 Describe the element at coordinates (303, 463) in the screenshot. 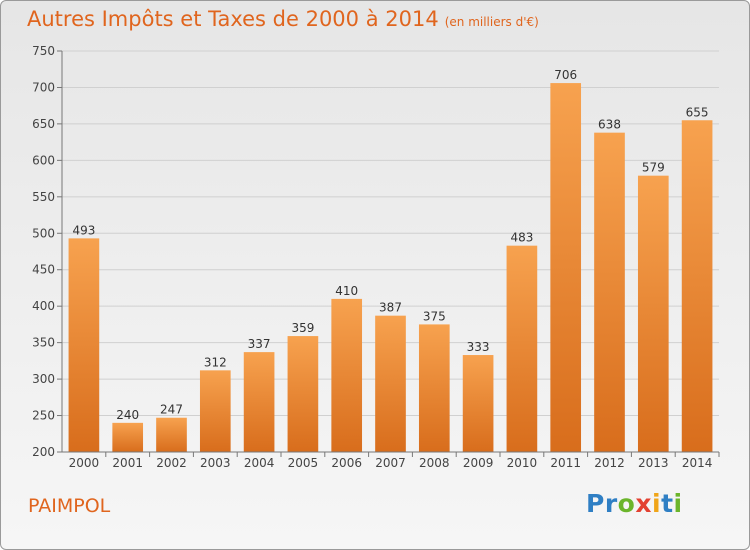

I see `x-tick-label-2005: 2005` at that location.